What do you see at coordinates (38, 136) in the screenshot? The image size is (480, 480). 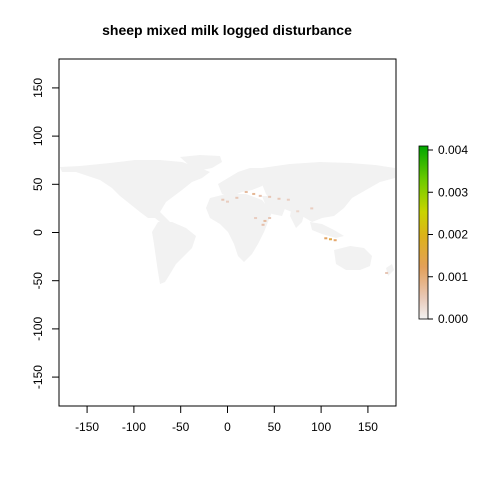 I see `y-tick-label: 100` at bounding box center [38, 136].